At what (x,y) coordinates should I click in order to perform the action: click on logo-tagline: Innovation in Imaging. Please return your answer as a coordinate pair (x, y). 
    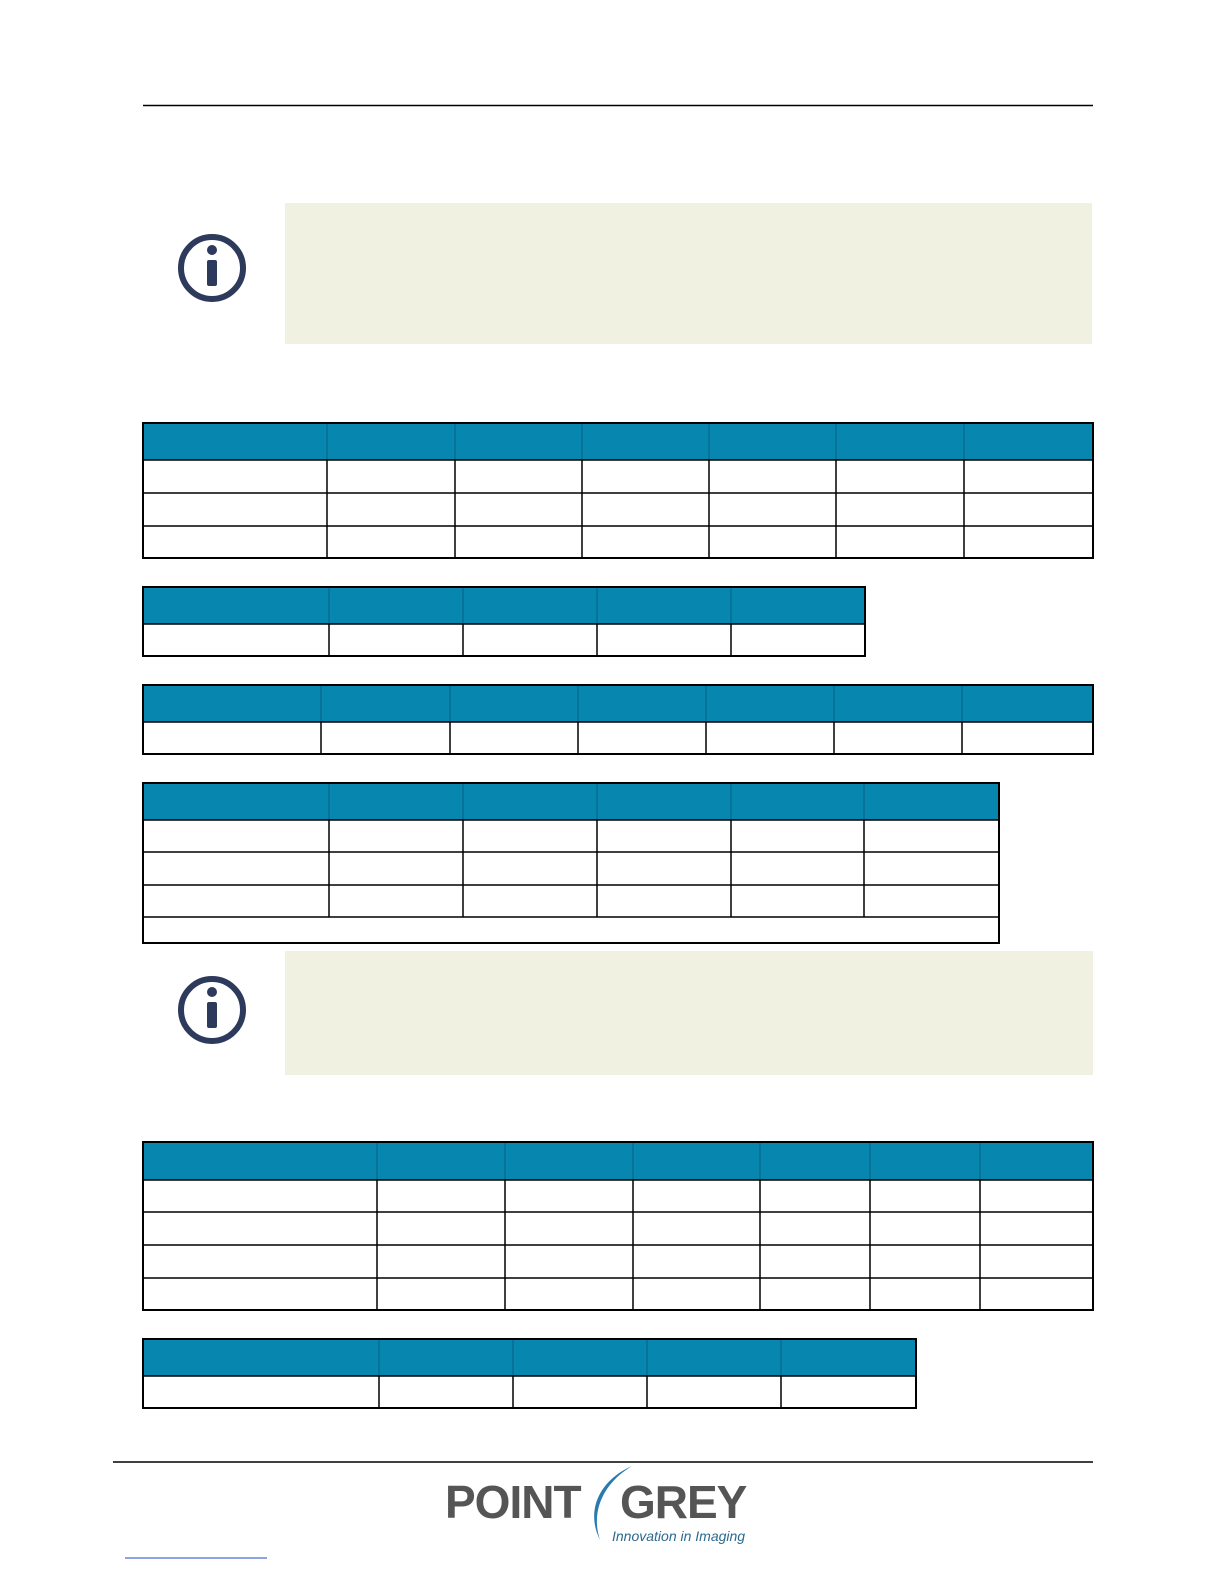
    Looking at the image, I should click on (678, 1536).